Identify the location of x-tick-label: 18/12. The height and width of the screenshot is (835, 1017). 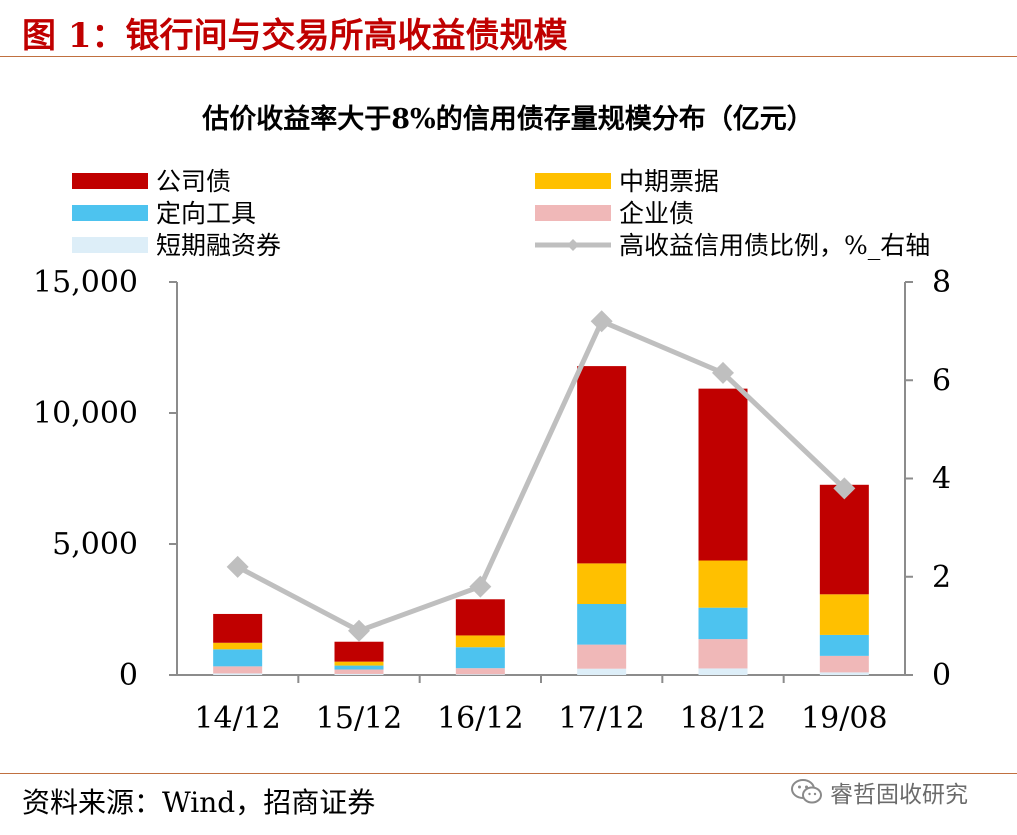
(723, 718).